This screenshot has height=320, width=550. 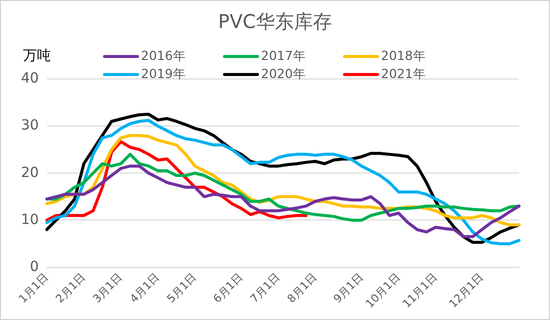 What do you see at coordinates (302, 288) in the screenshot?
I see `x-tick-label: 8月1日` at bounding box center [302, 288].